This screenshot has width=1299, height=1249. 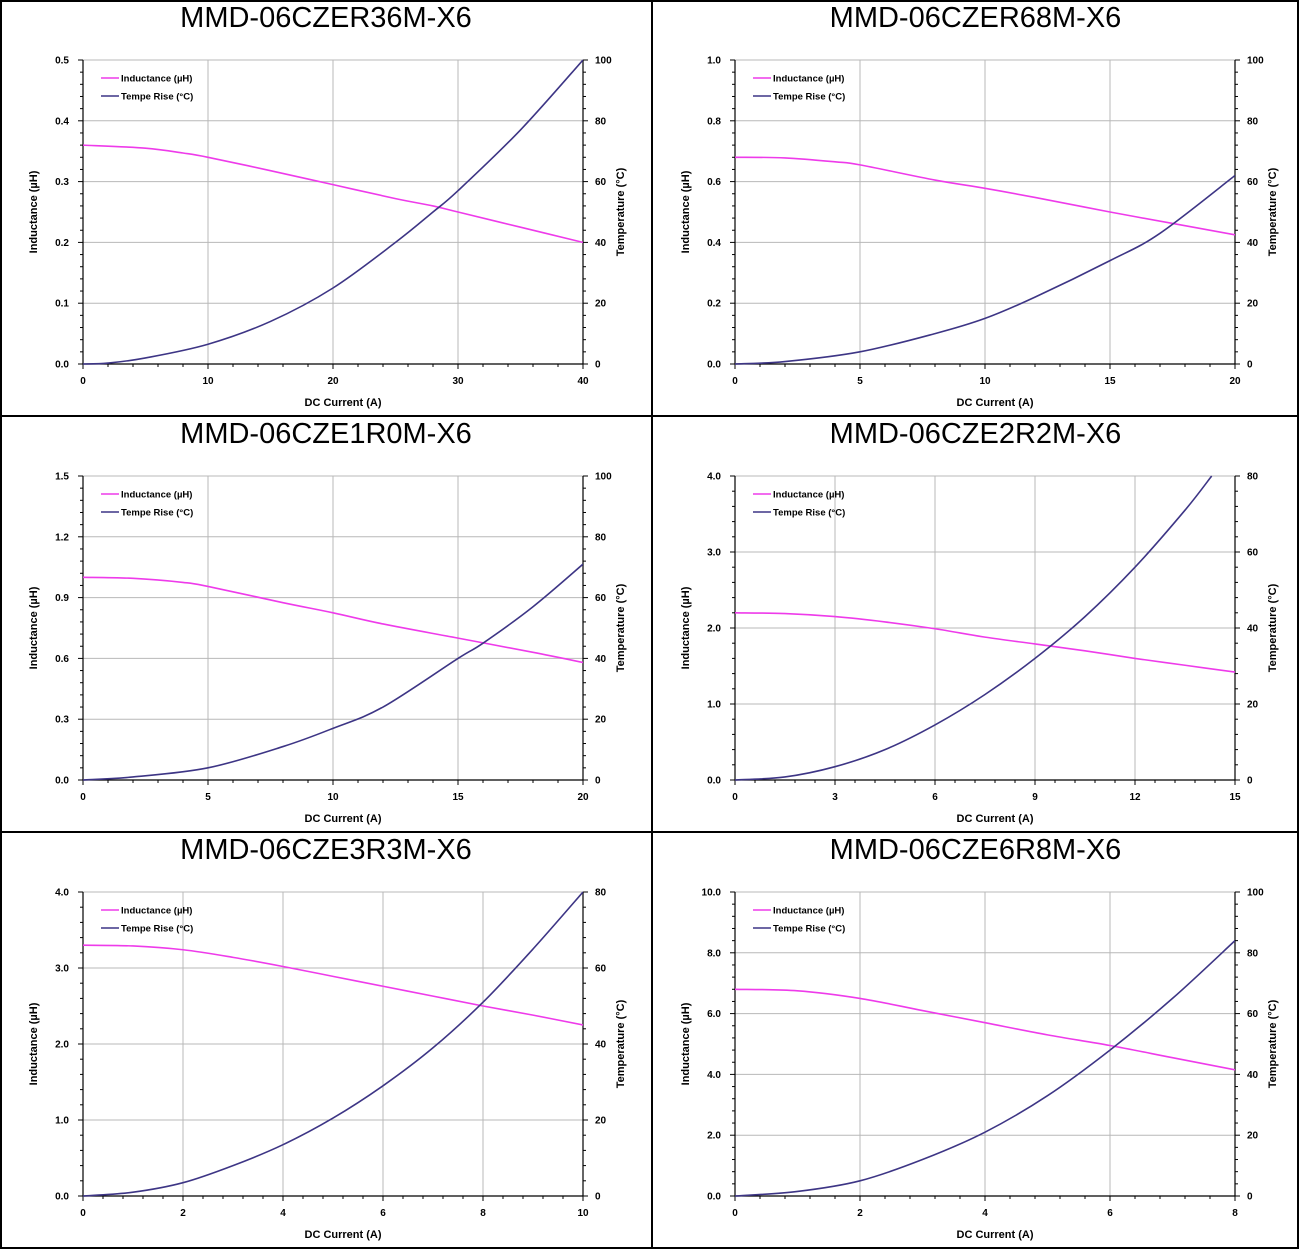 What do you see at coordinates (62, 537) in the screenshot?
I see `y-tick-label: 1.2` at bounding box center [62, 537].